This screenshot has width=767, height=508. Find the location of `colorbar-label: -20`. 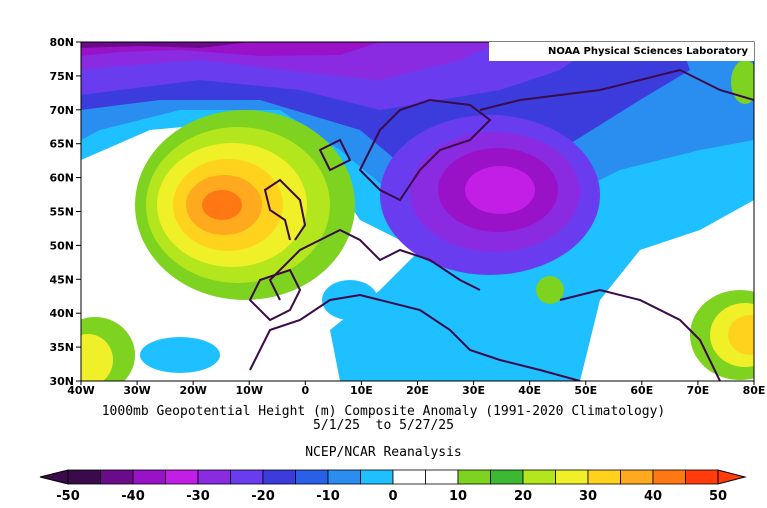

colorbar-label: -20 is located at coordinates (263, 496).